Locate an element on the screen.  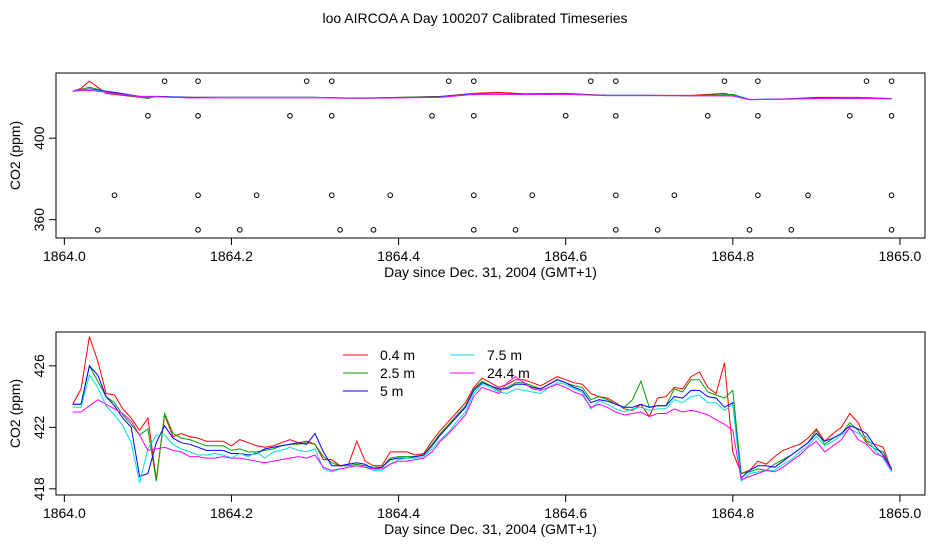
top-x-tick-label: 1865.0 is located at coordinates (900, 256).